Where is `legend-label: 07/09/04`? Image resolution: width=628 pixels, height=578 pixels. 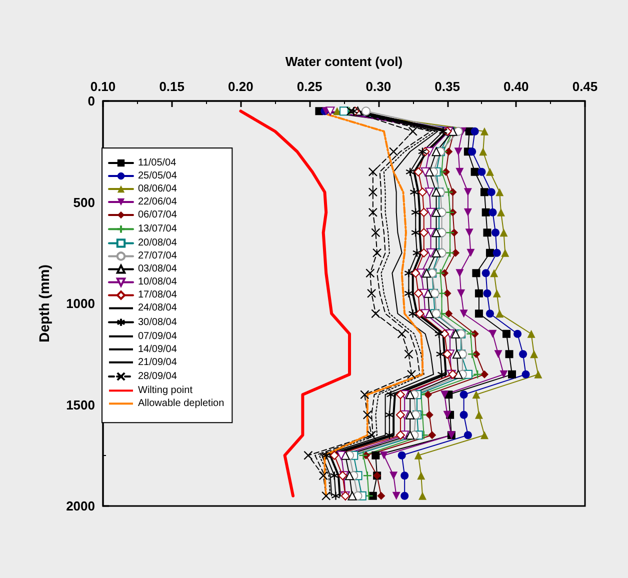
legend-label: 07/09/04 is located at coordinates (158, 336).